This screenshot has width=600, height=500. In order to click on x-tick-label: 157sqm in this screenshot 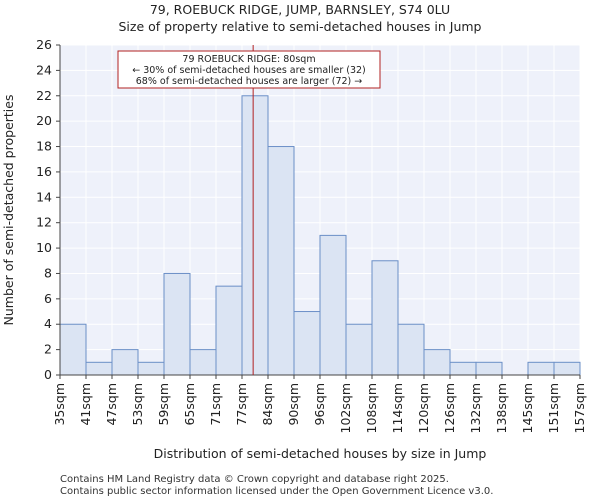, I will do `click(579, 408)`.